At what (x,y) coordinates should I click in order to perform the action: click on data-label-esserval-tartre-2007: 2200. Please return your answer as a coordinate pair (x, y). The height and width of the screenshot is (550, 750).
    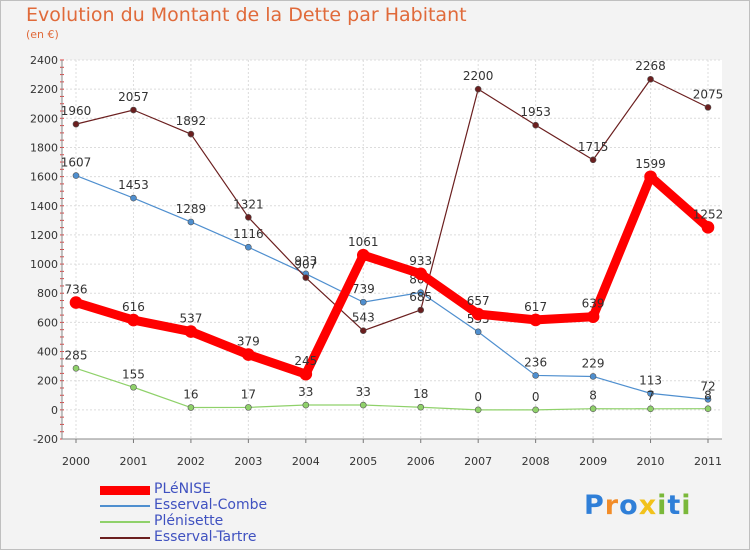
    Looking at the image, I should click on (478, 76).